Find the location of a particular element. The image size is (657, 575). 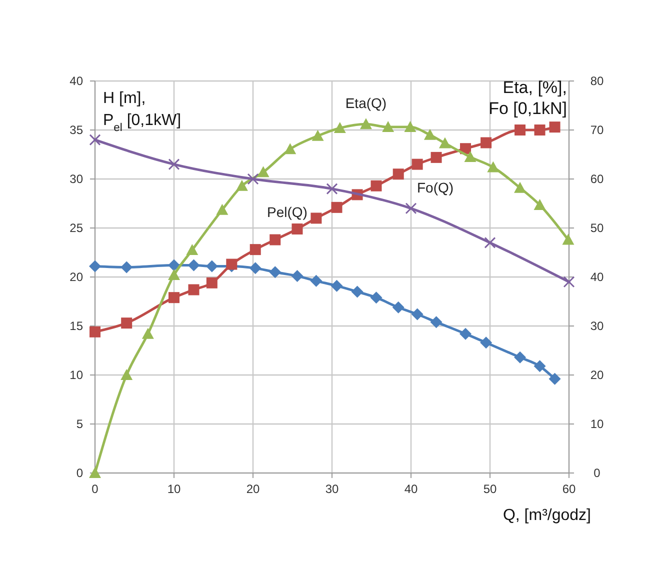

y2-tick-label: 40 is located at coordinates (597, 277).